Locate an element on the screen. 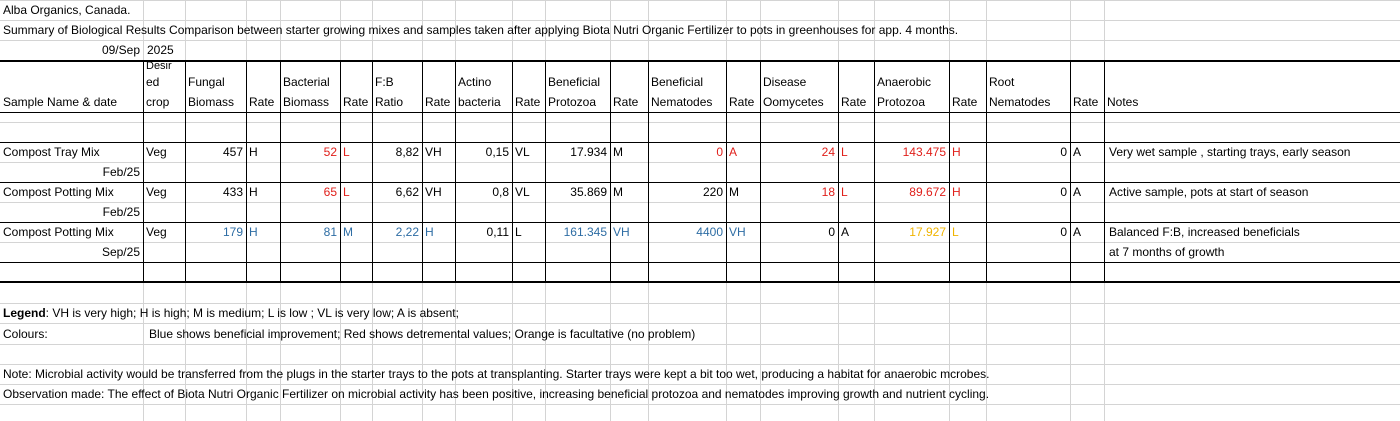 This screenshot has height=421, width=1400. row1-oomycetes: 24 is located at coordinates (828, 152).